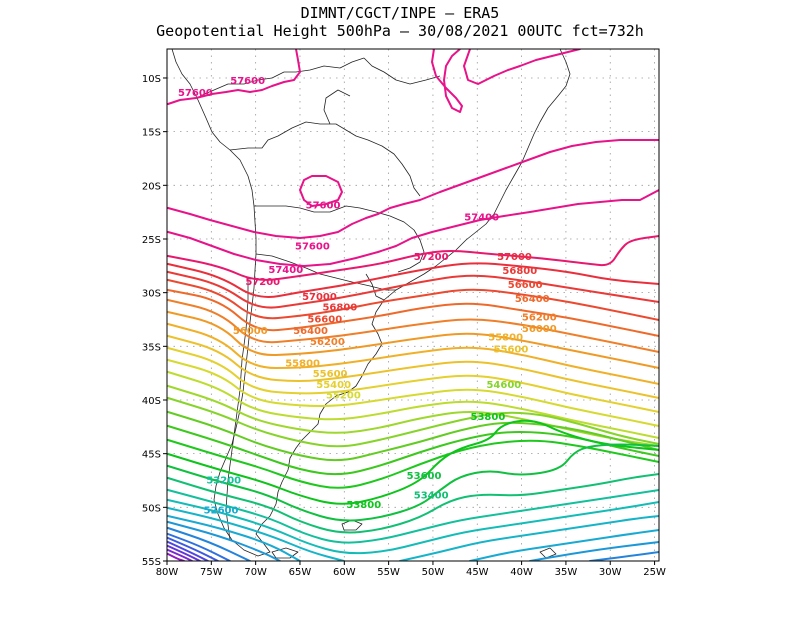  Describe the element at coordinates (343, 396) in the screenshot. I see `contour-label: 55200` at that location.